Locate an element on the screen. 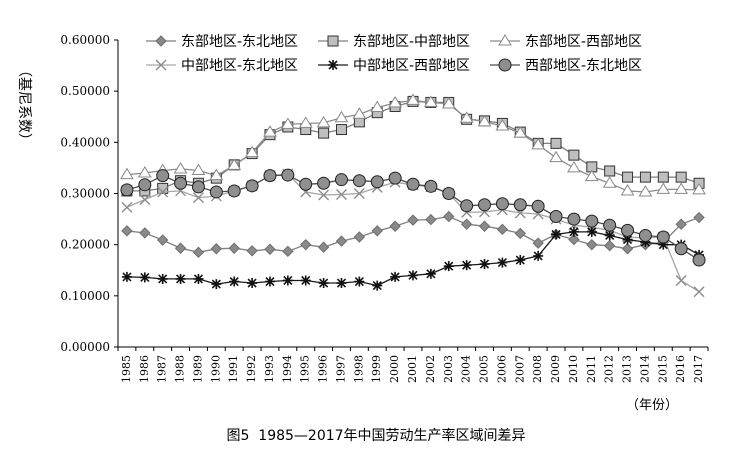 The width and height of the screenshot is (752, 455). x-tick-label: 2011 is located at coordinates (591, 369).